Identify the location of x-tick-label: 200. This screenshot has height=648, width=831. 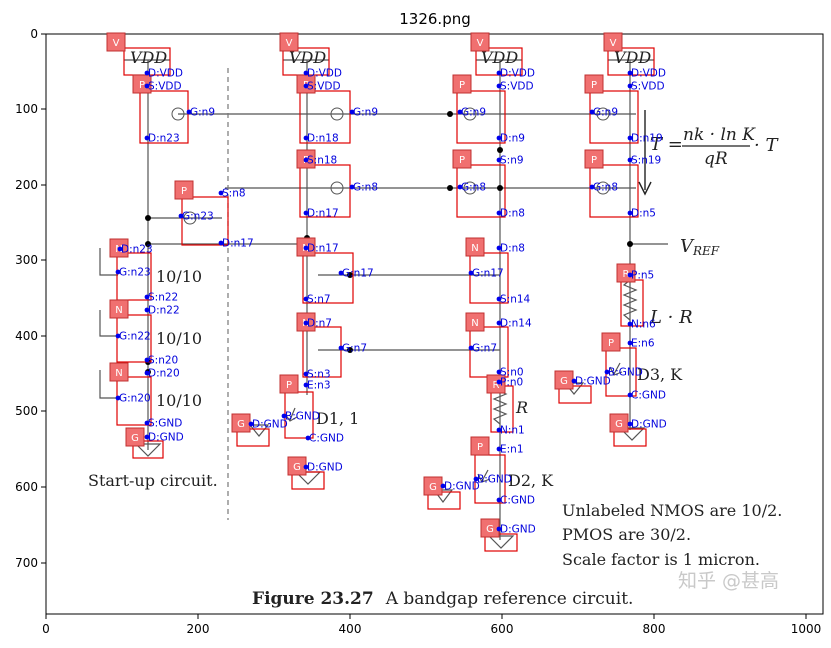
(198, 629).